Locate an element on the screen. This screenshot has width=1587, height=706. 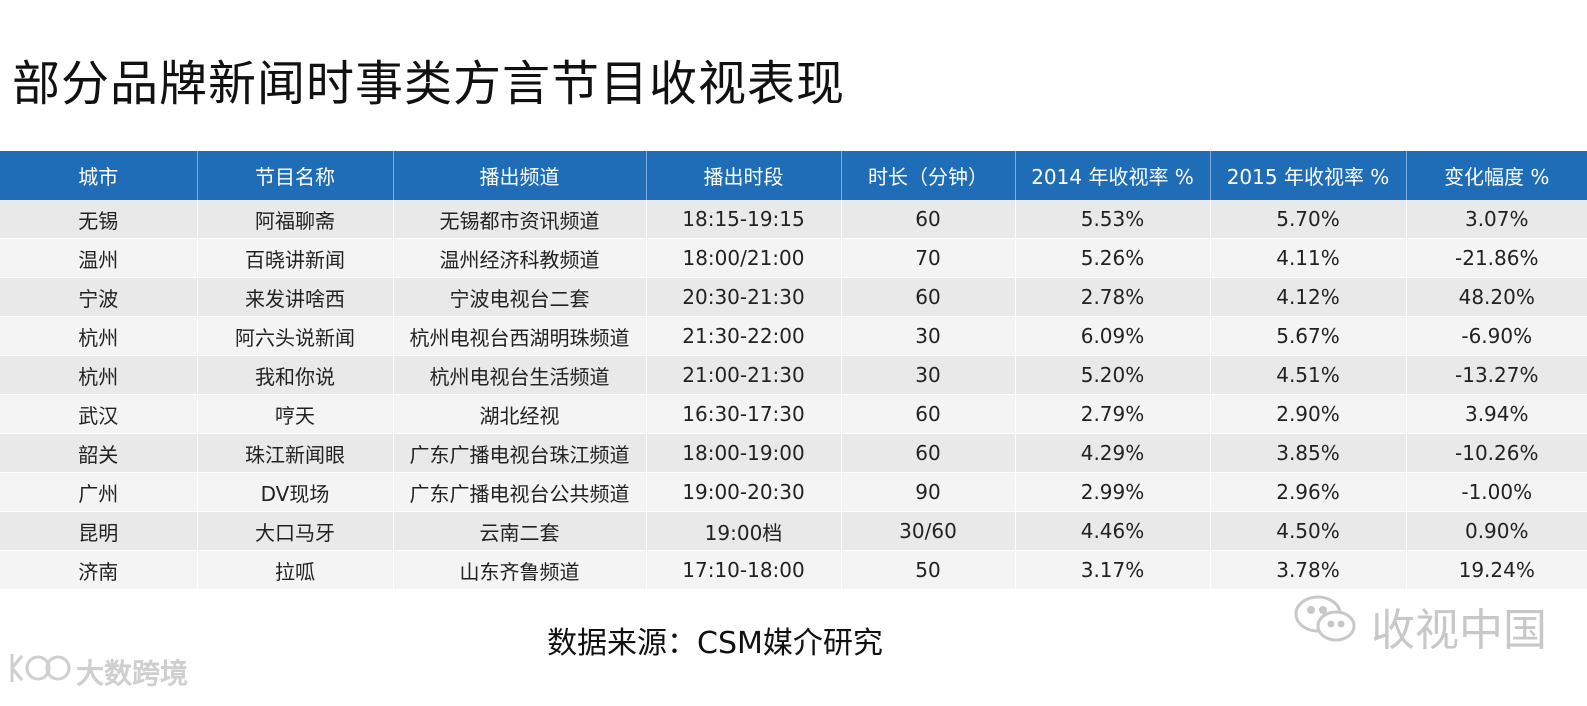
cell-rating-2015: 2.90% is located at coordinates (1307, 414).